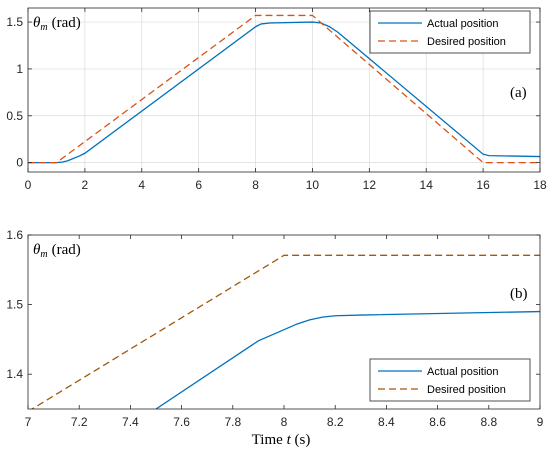 Image resolution: width=550 pixels, height=452 pixels. I want to click on panel-label: (a), so click(518, 93).